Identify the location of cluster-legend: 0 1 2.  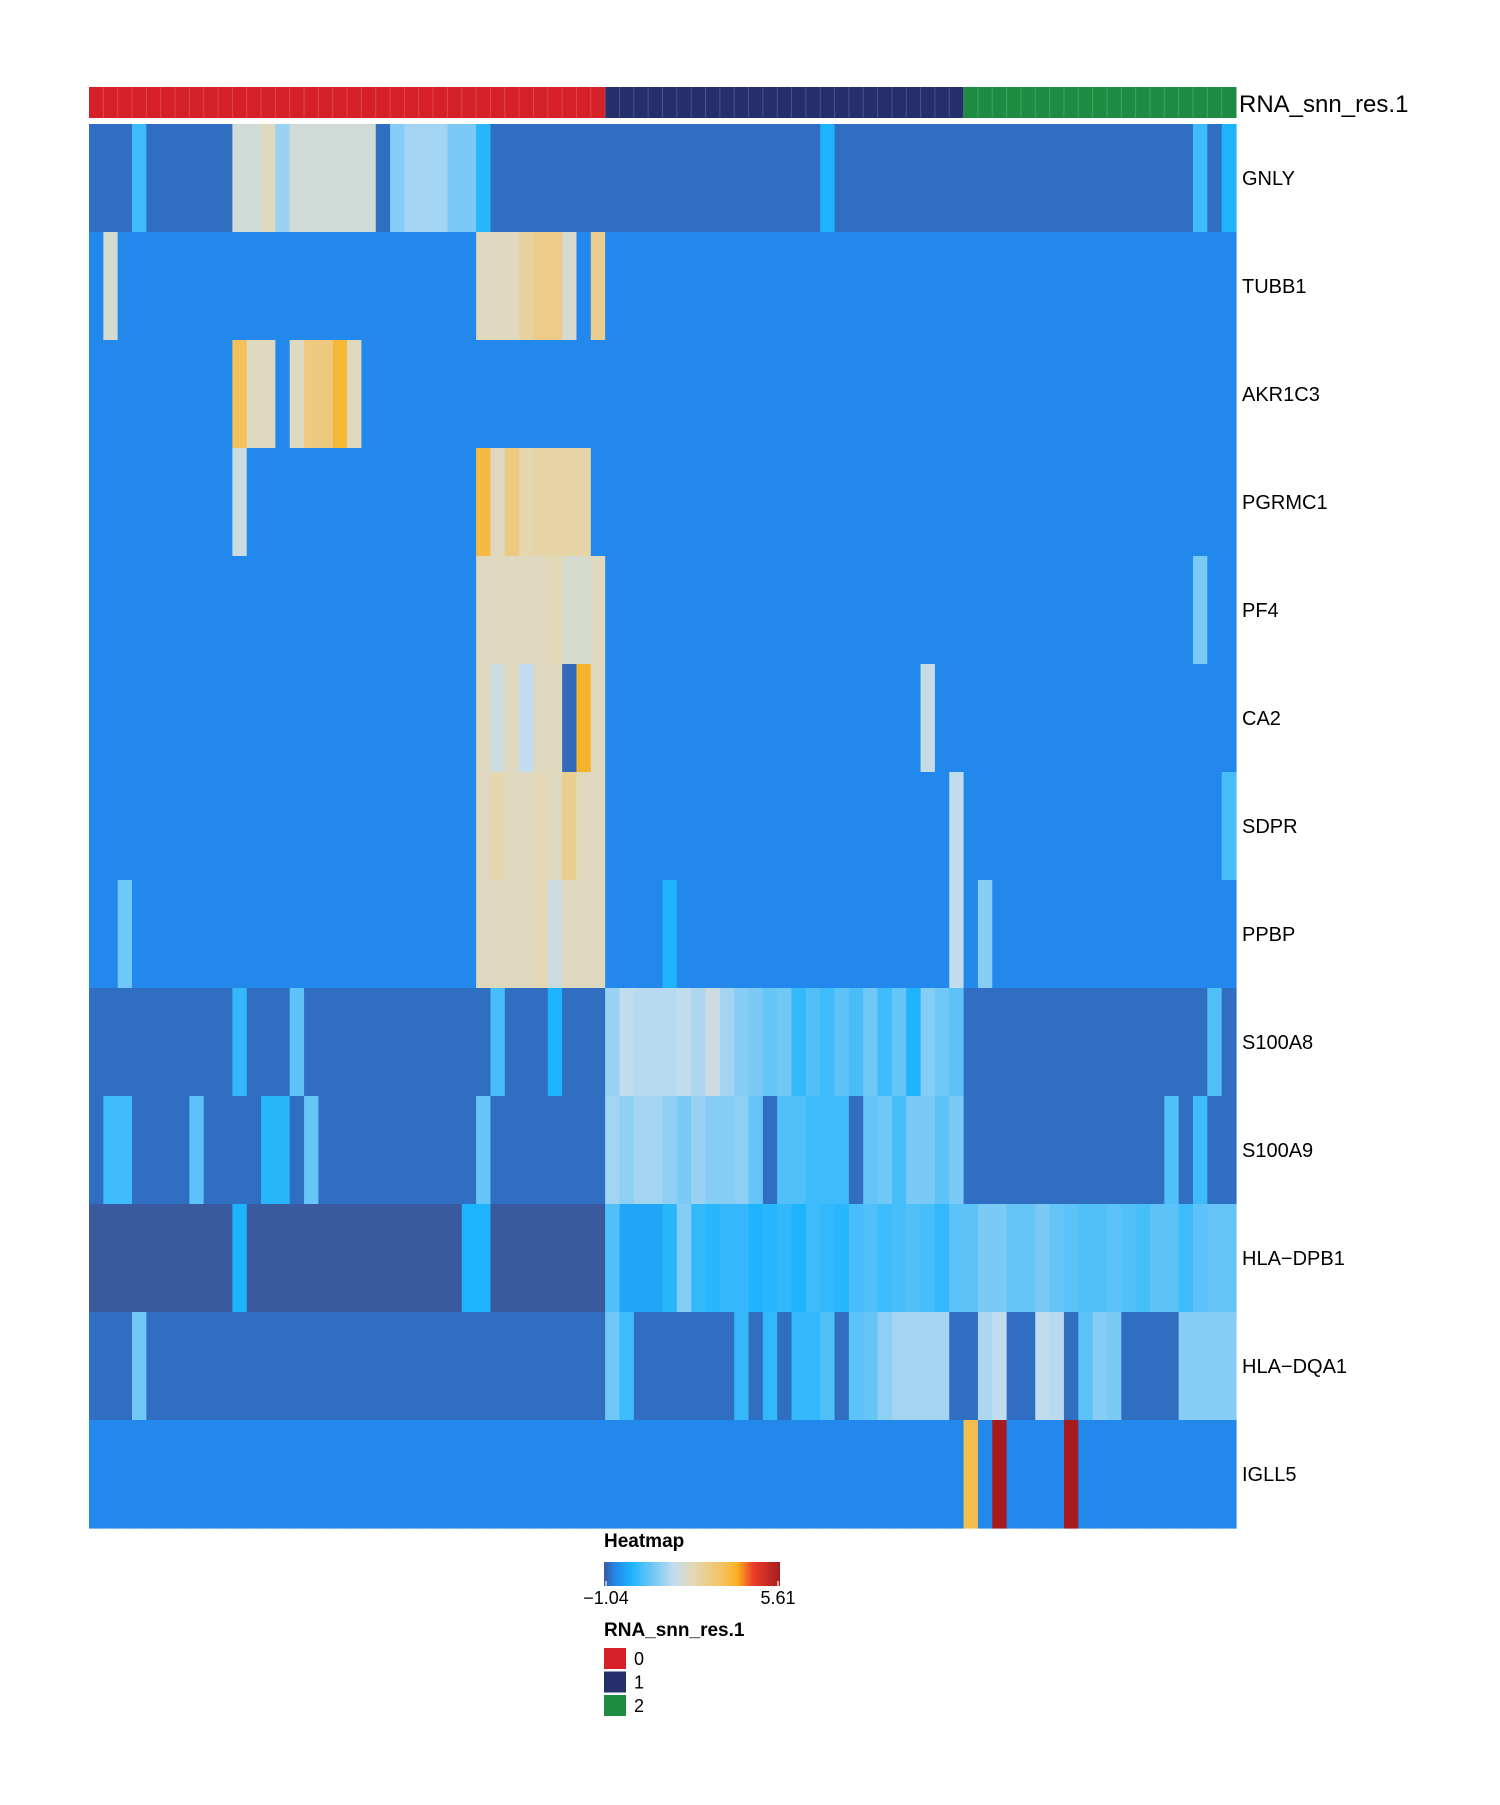
(624, 1682).